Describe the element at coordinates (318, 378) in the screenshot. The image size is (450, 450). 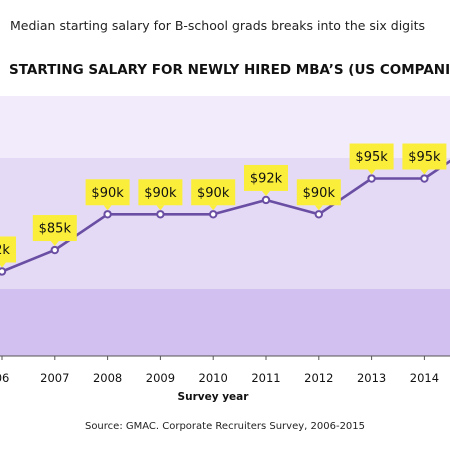
I see `x-tick-label: 2012` at that location.